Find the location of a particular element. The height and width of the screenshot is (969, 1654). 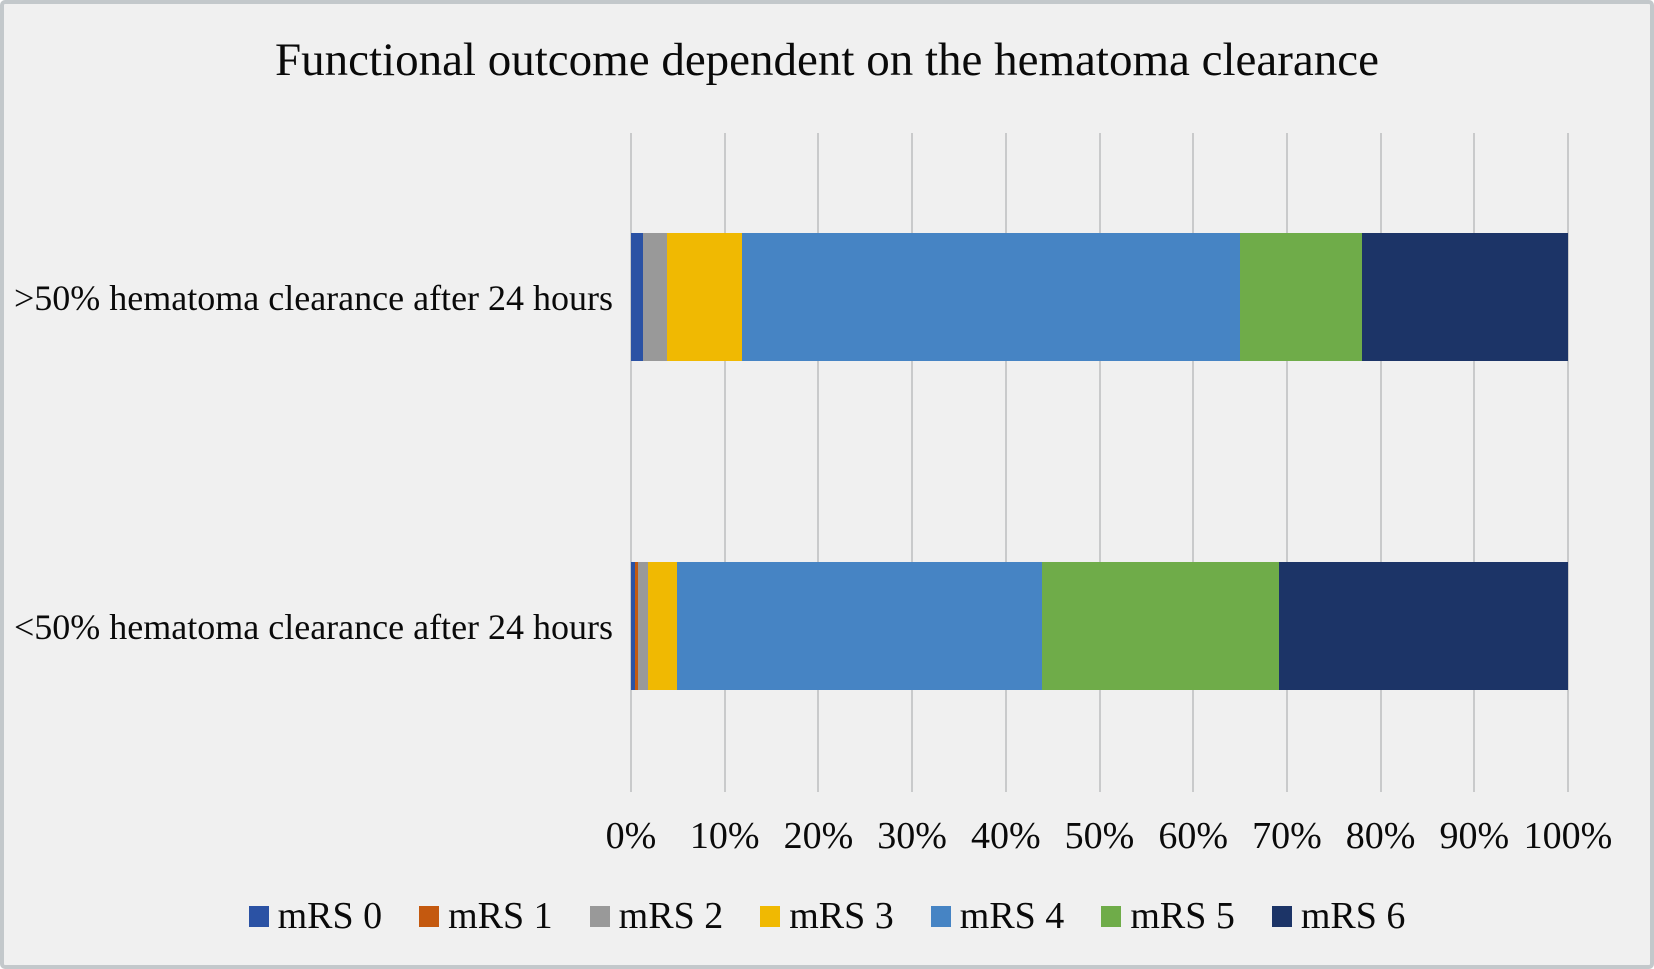

x-tick-label: 80% is located at coordinates (1380, 836).